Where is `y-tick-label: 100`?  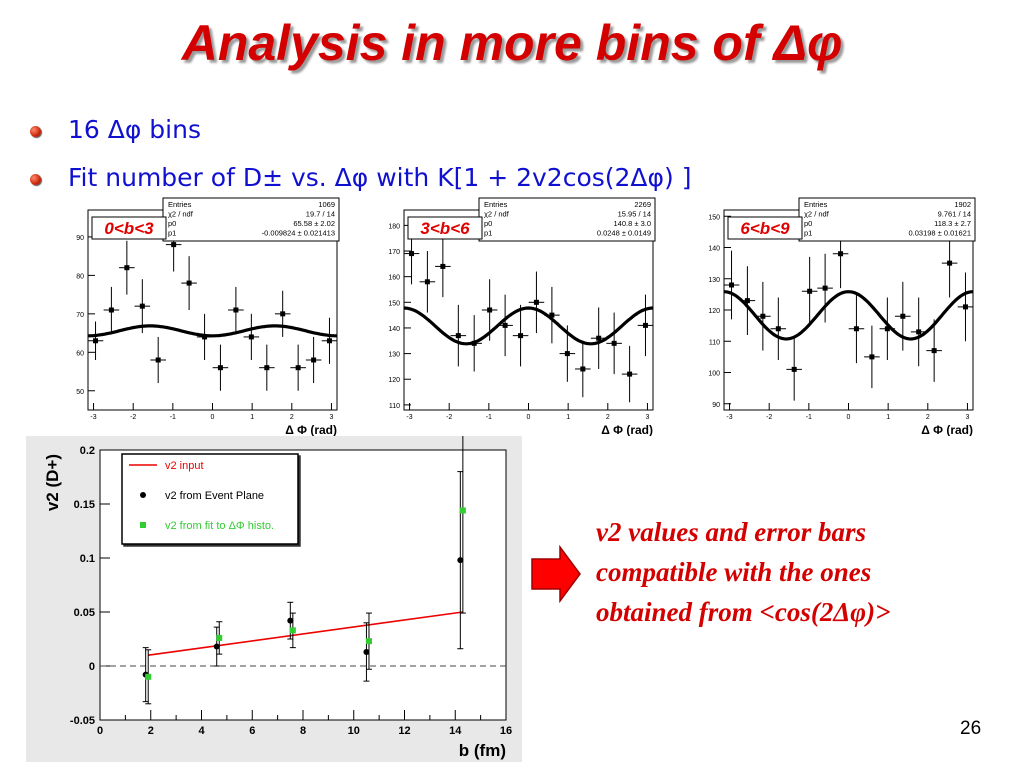 y-tick-label: 100 is located at coordinates (714, 374).